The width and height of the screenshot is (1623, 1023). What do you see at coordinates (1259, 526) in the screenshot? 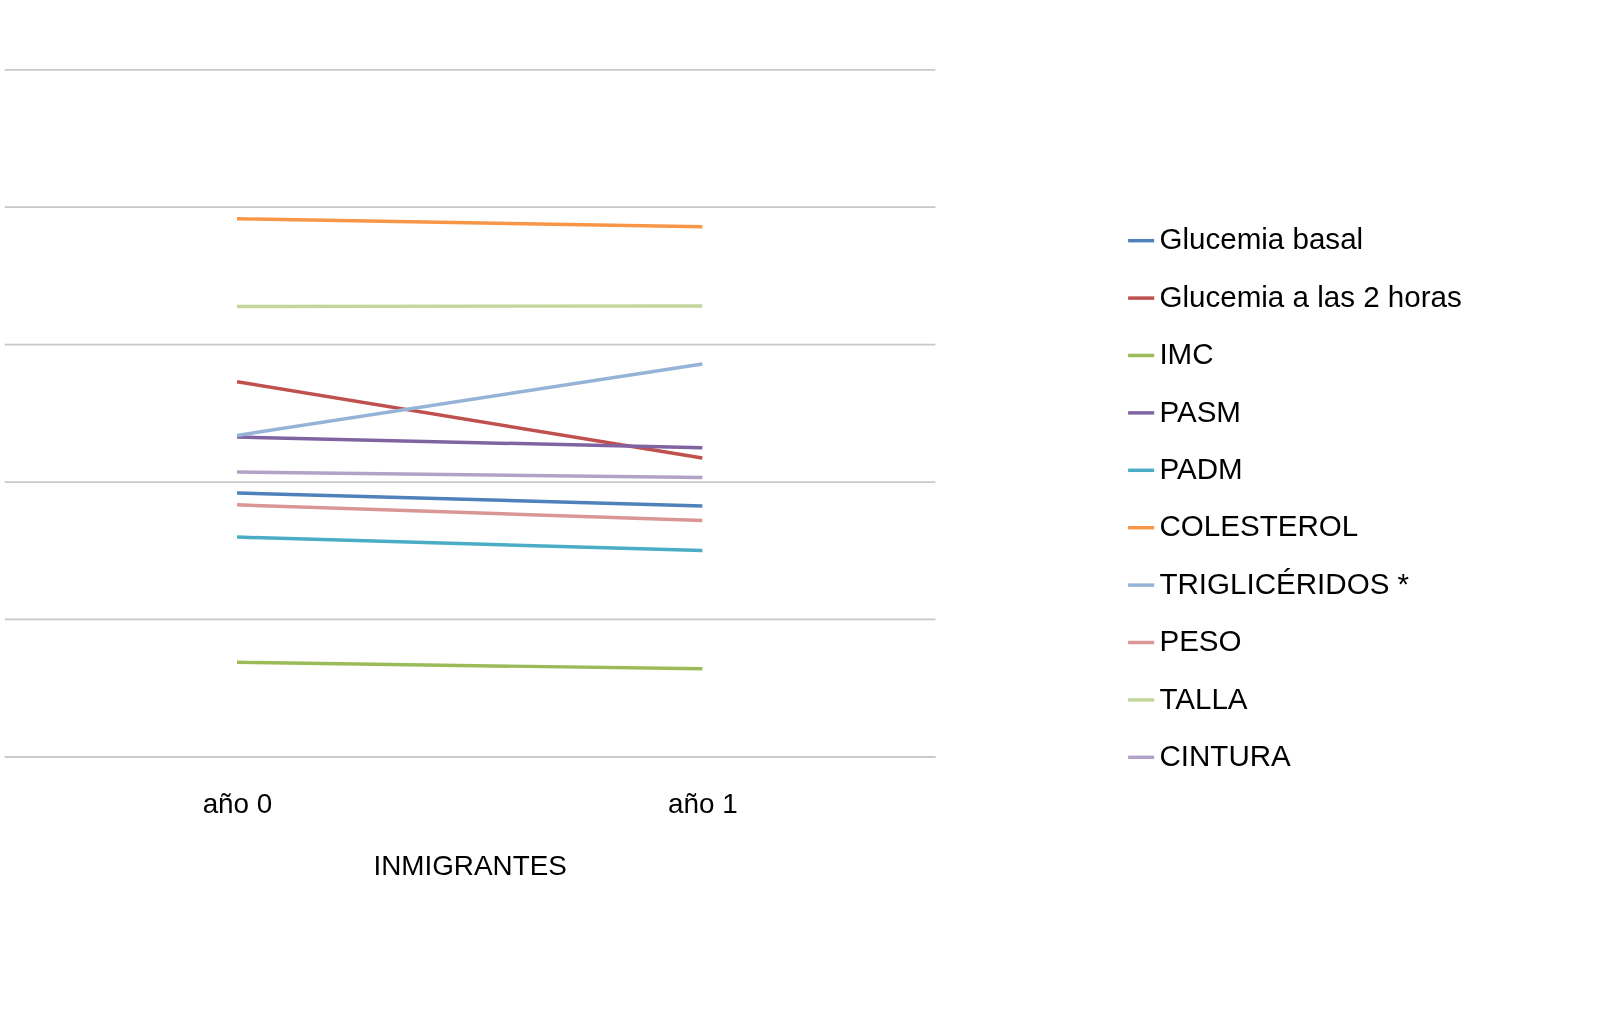
I see `legend-label: COLESTEROL` at bounding box center [1259, 526].